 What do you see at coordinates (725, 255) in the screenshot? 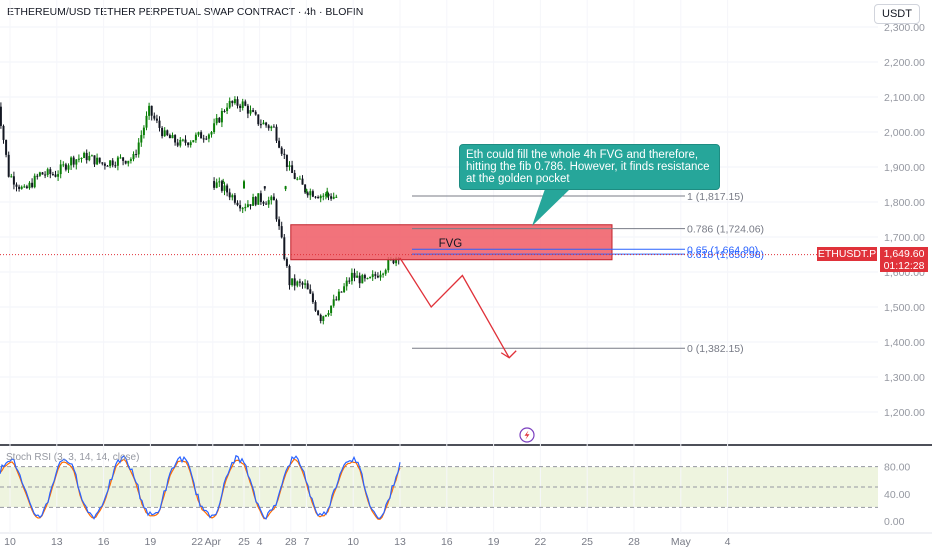
I see `fib-label: 0.618 (1,650.98)` at bounding box center [725, 255].